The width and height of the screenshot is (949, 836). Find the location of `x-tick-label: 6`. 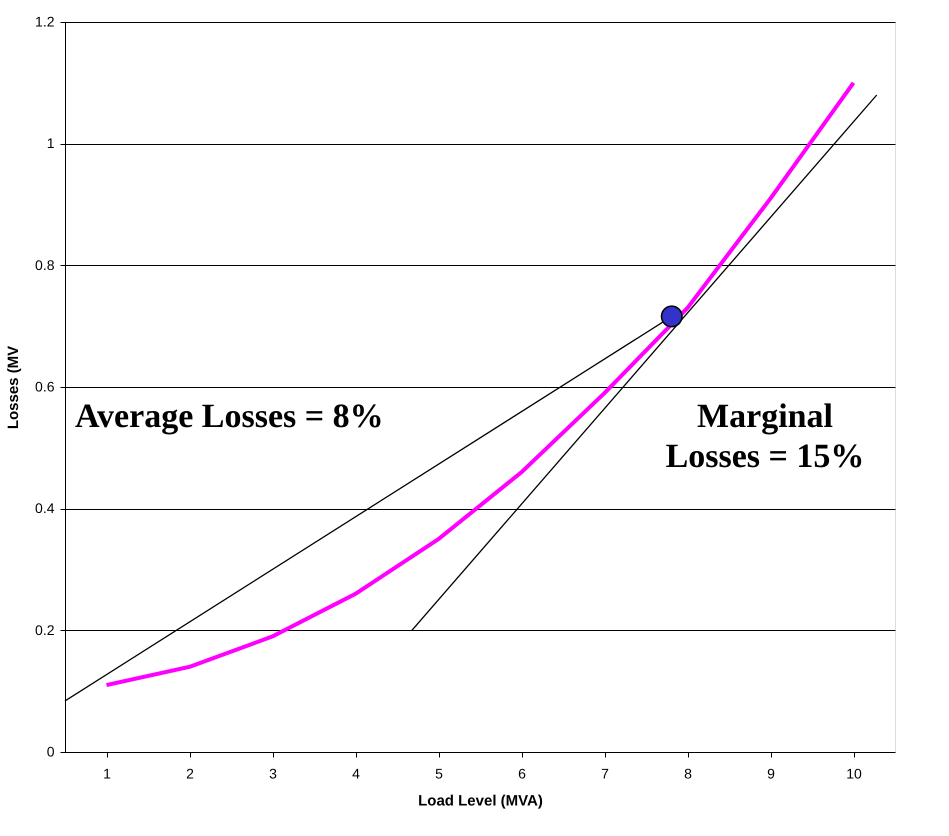

x-tick-label: 6 is located at coordinates (522, 774).